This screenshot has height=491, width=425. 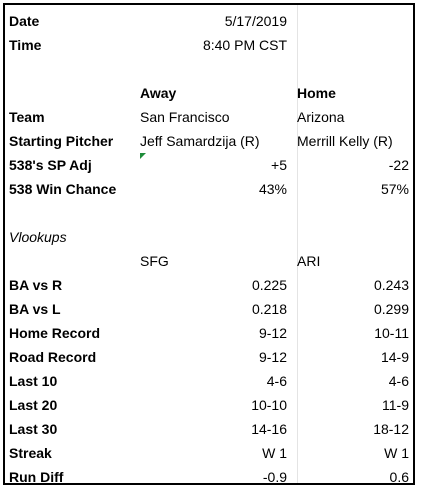 I want to click on row-vlookups: Vlookups, so click(x=209, y=237).